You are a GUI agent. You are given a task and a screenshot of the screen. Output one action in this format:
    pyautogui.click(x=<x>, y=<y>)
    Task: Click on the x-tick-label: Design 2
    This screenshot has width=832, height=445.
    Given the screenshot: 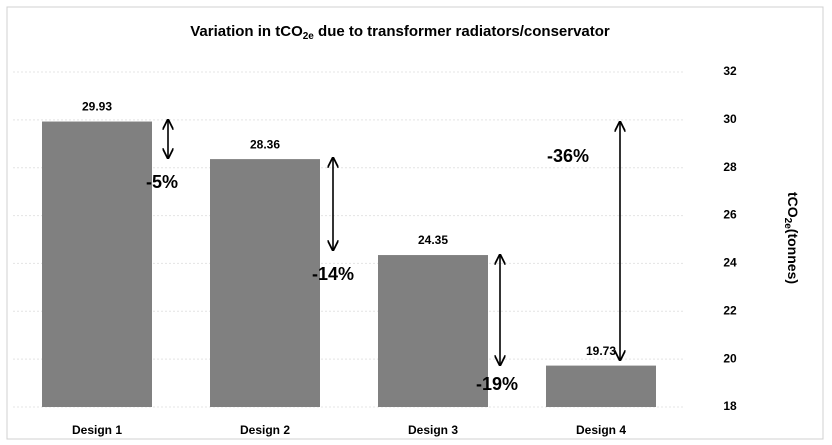 What is the action you would take?
    pyautogui.click(x=265, y=430)
    